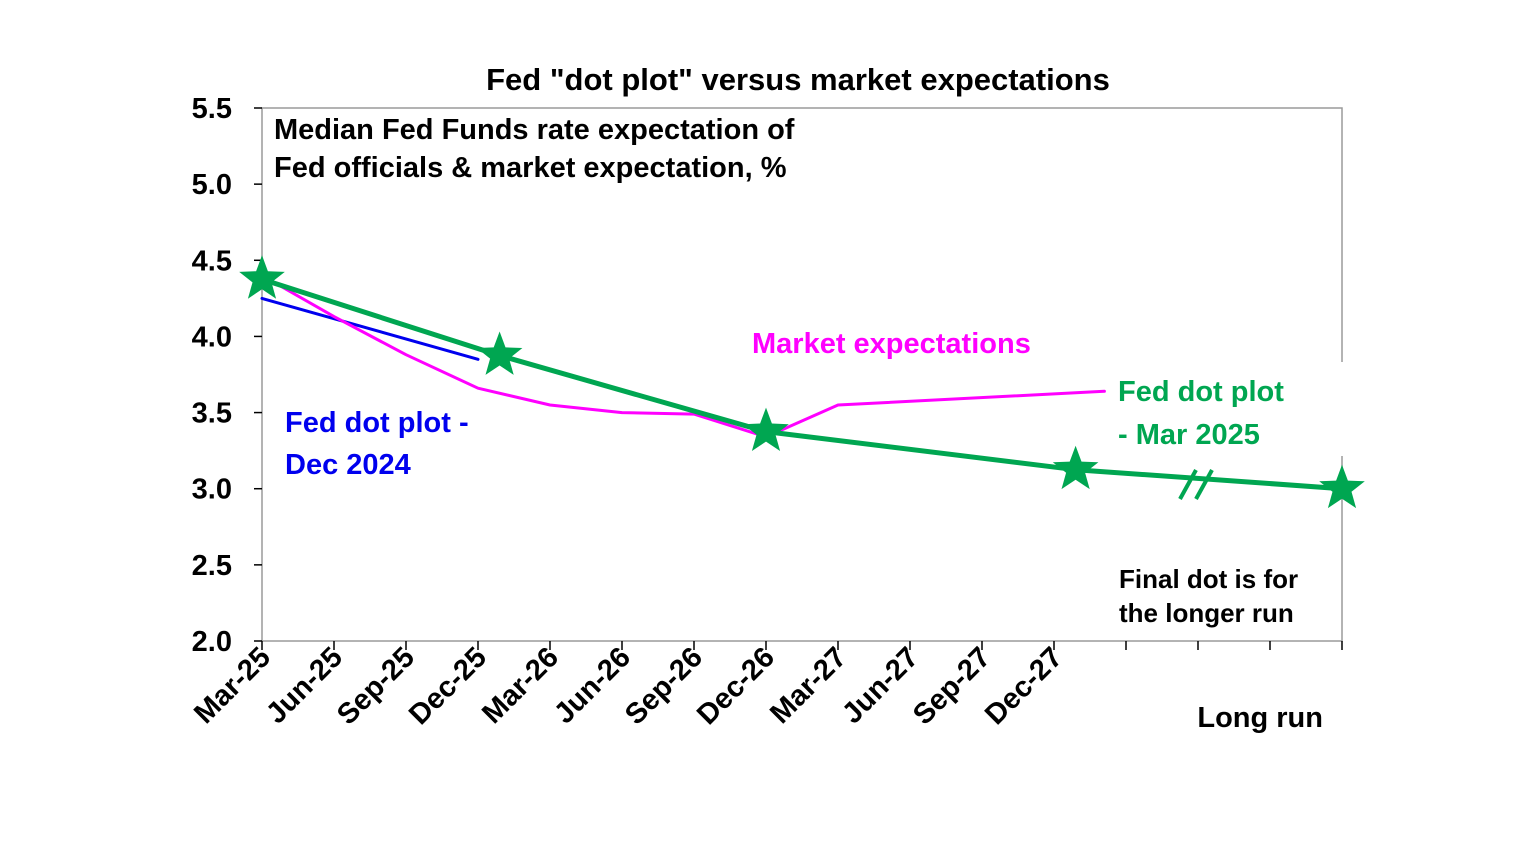 This screenshot has width=1536, height=859. Describe the element at coordinates (1260, 718) in the screenshot. I see `x-tick-label-long-run: Long run` at that location.